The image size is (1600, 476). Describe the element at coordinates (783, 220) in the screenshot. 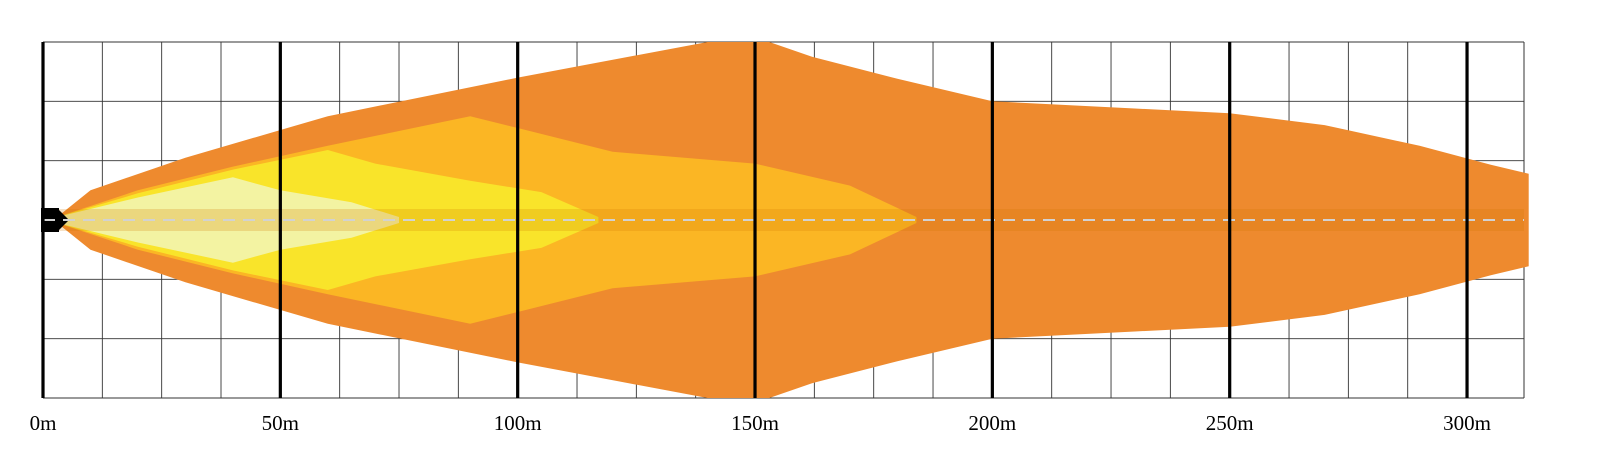

I see `center-band` at that location.